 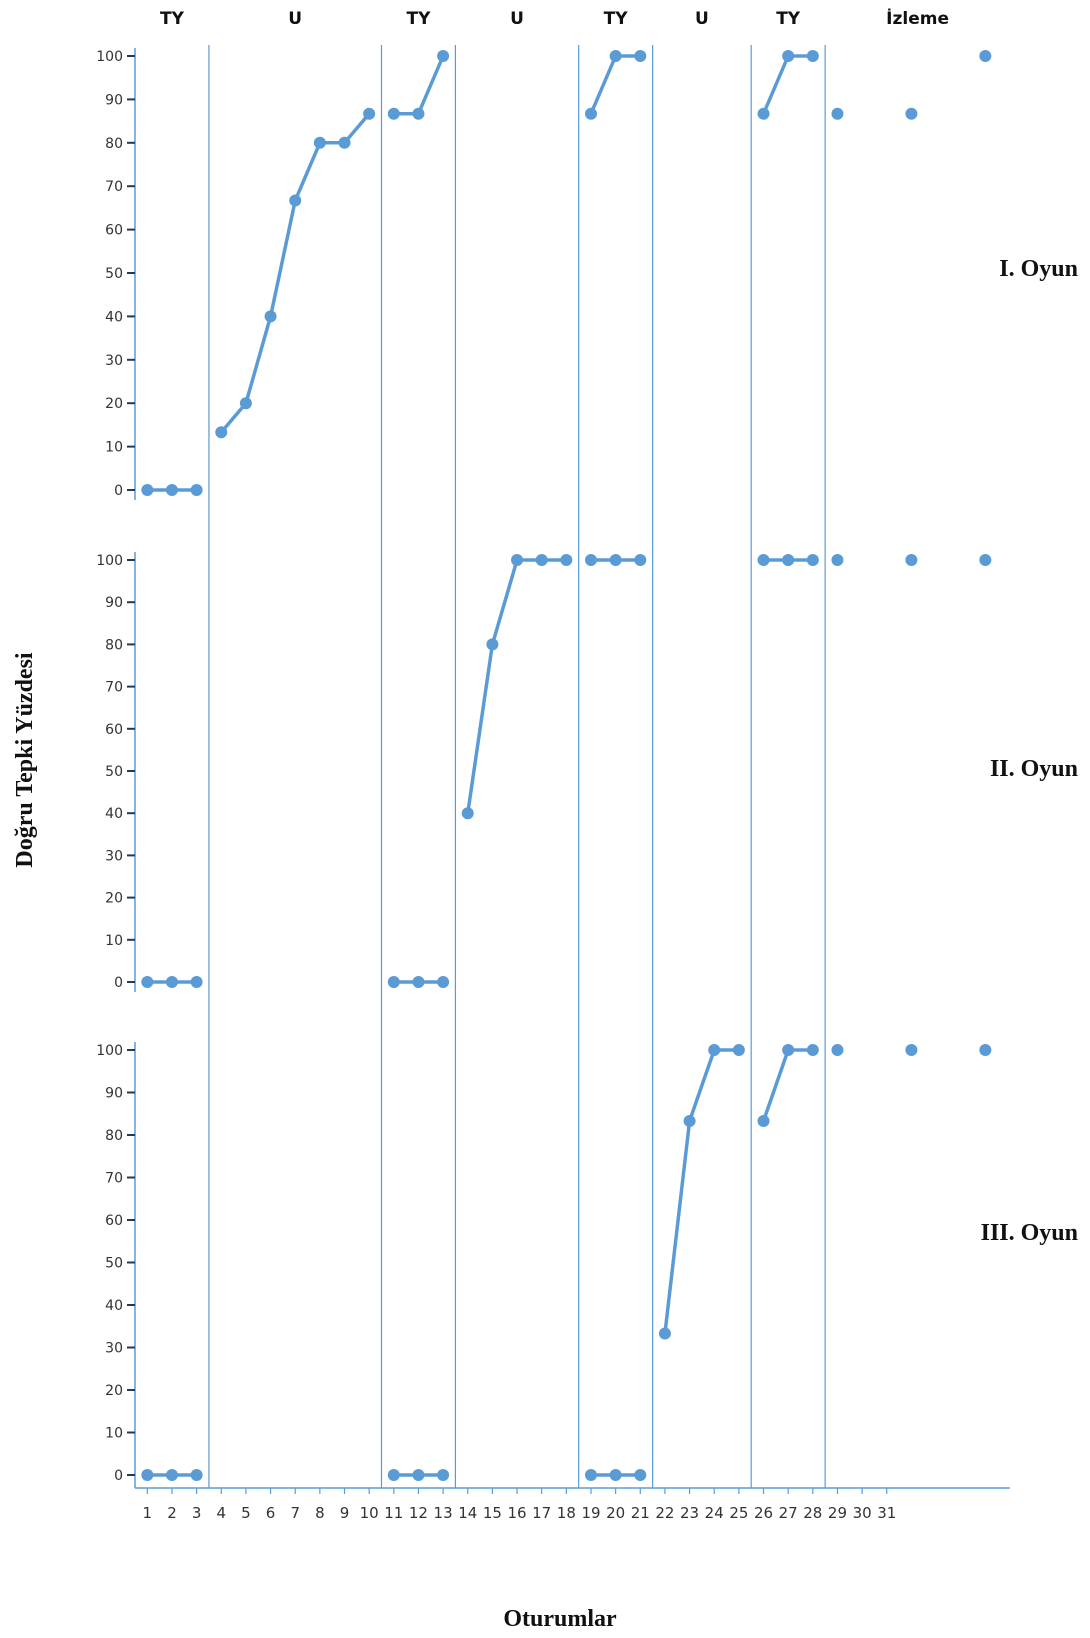 What do you see at coordinates (172, 1513) in the screenshot?
I see `x-tick-label: 2` at bounding box center [172, 1513].